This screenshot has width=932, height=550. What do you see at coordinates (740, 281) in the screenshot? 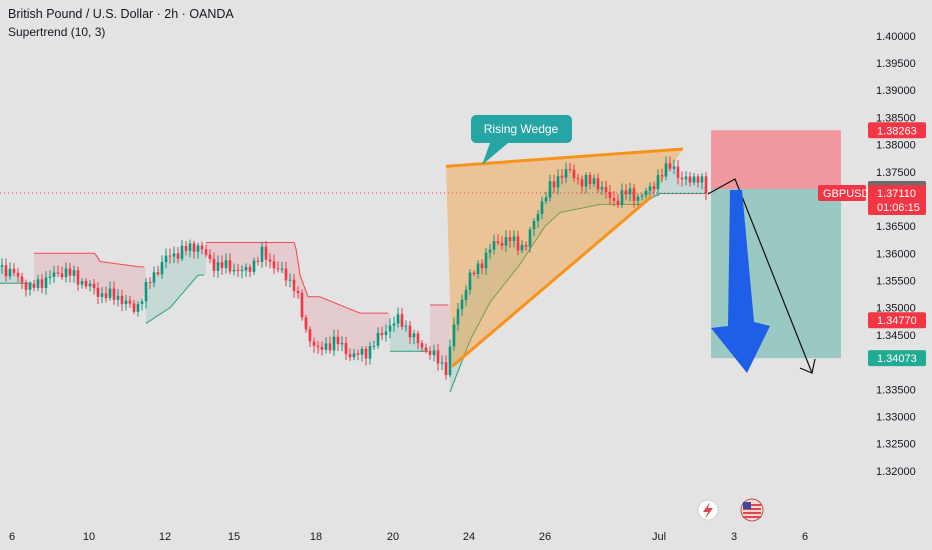
I see `down-arrow-icon` at bounding box center [740, 281].